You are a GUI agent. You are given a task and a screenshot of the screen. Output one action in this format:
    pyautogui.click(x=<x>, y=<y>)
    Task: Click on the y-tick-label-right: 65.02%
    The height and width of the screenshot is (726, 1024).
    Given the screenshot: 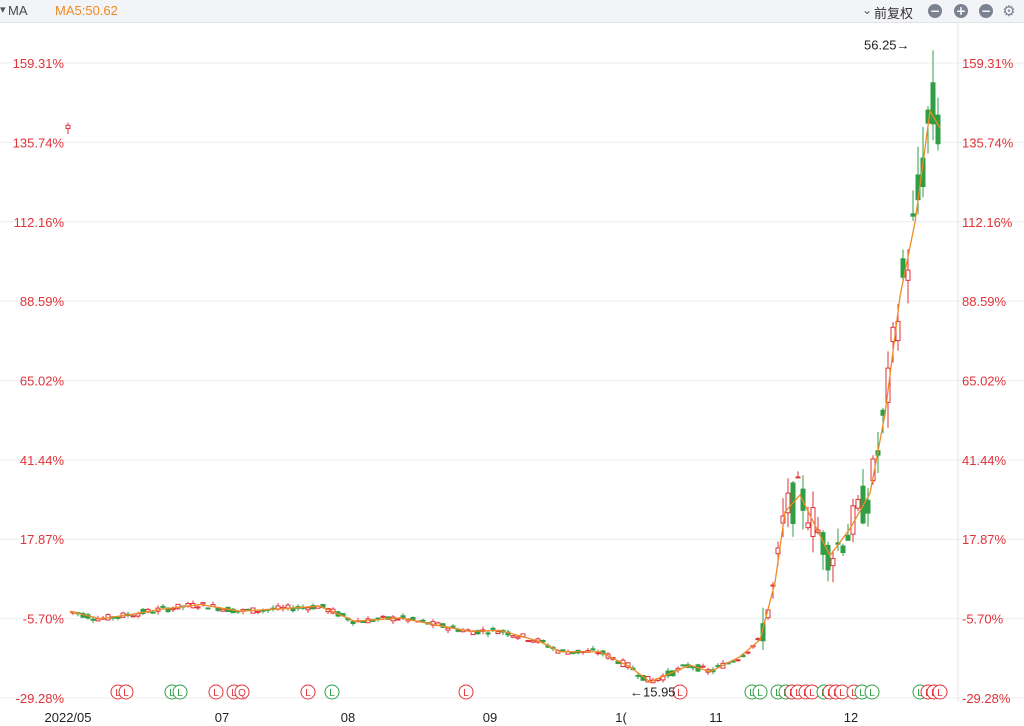 What is the action you would take?
    pyautogui.click(x=984, y=380)
    